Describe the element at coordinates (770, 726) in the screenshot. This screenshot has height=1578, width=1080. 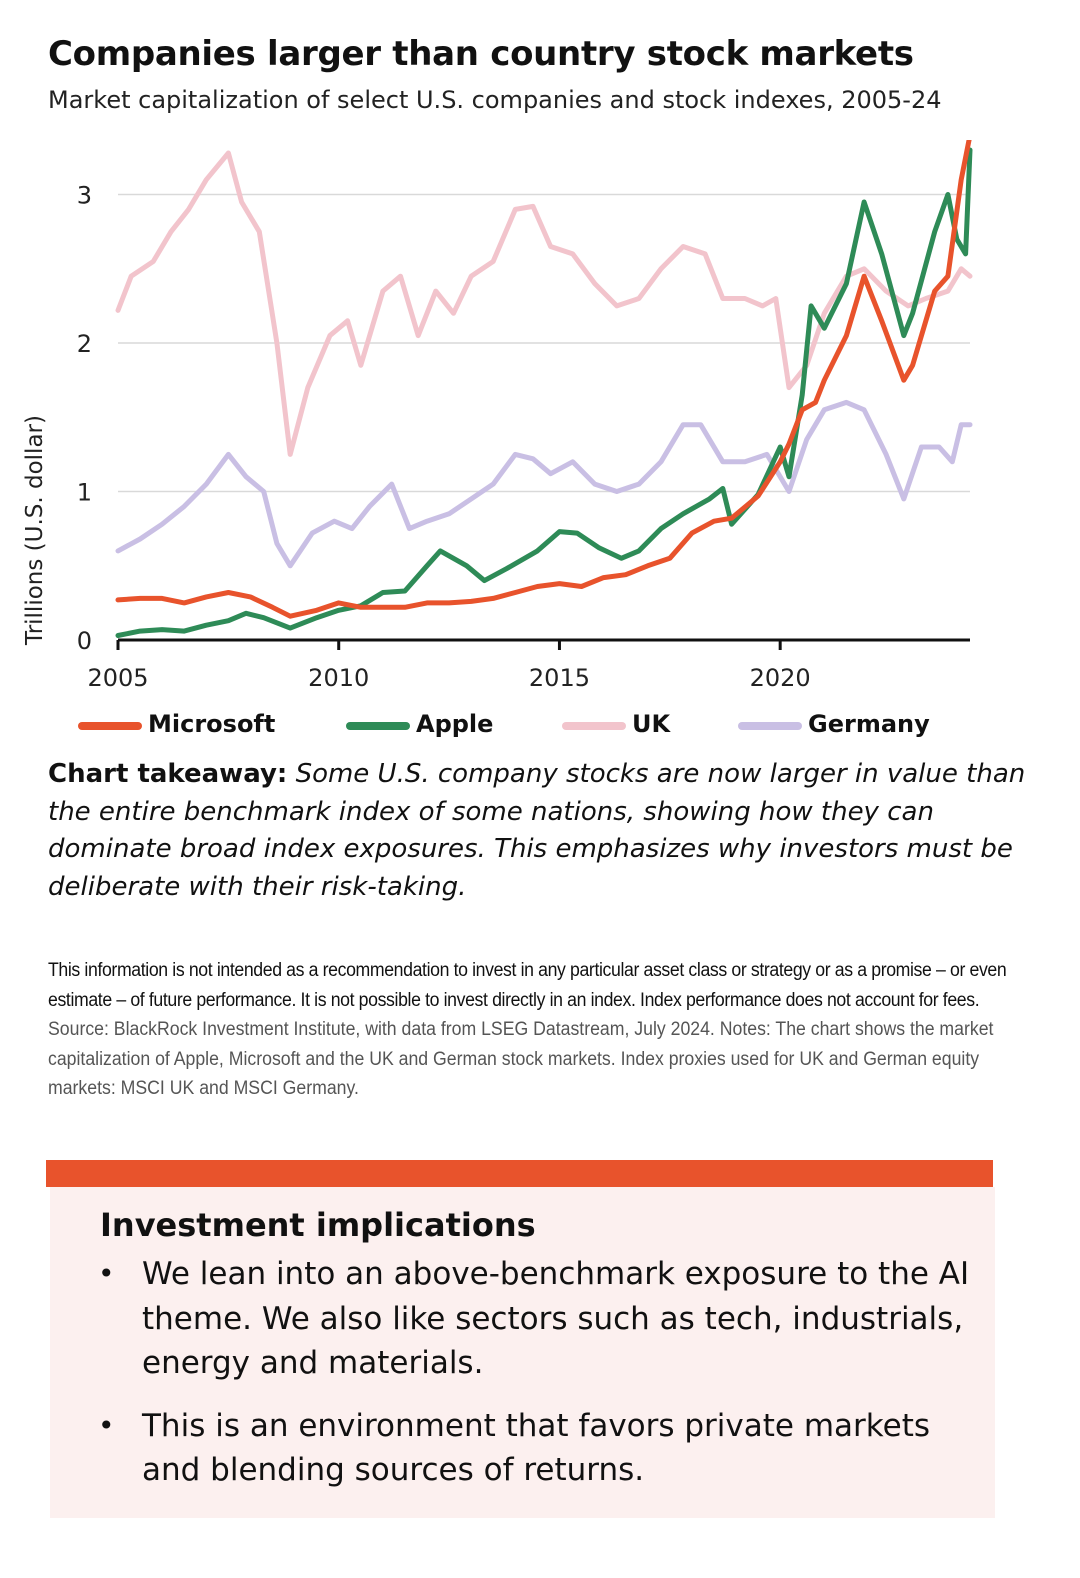
I see `legend-swatch-germany` at that location.